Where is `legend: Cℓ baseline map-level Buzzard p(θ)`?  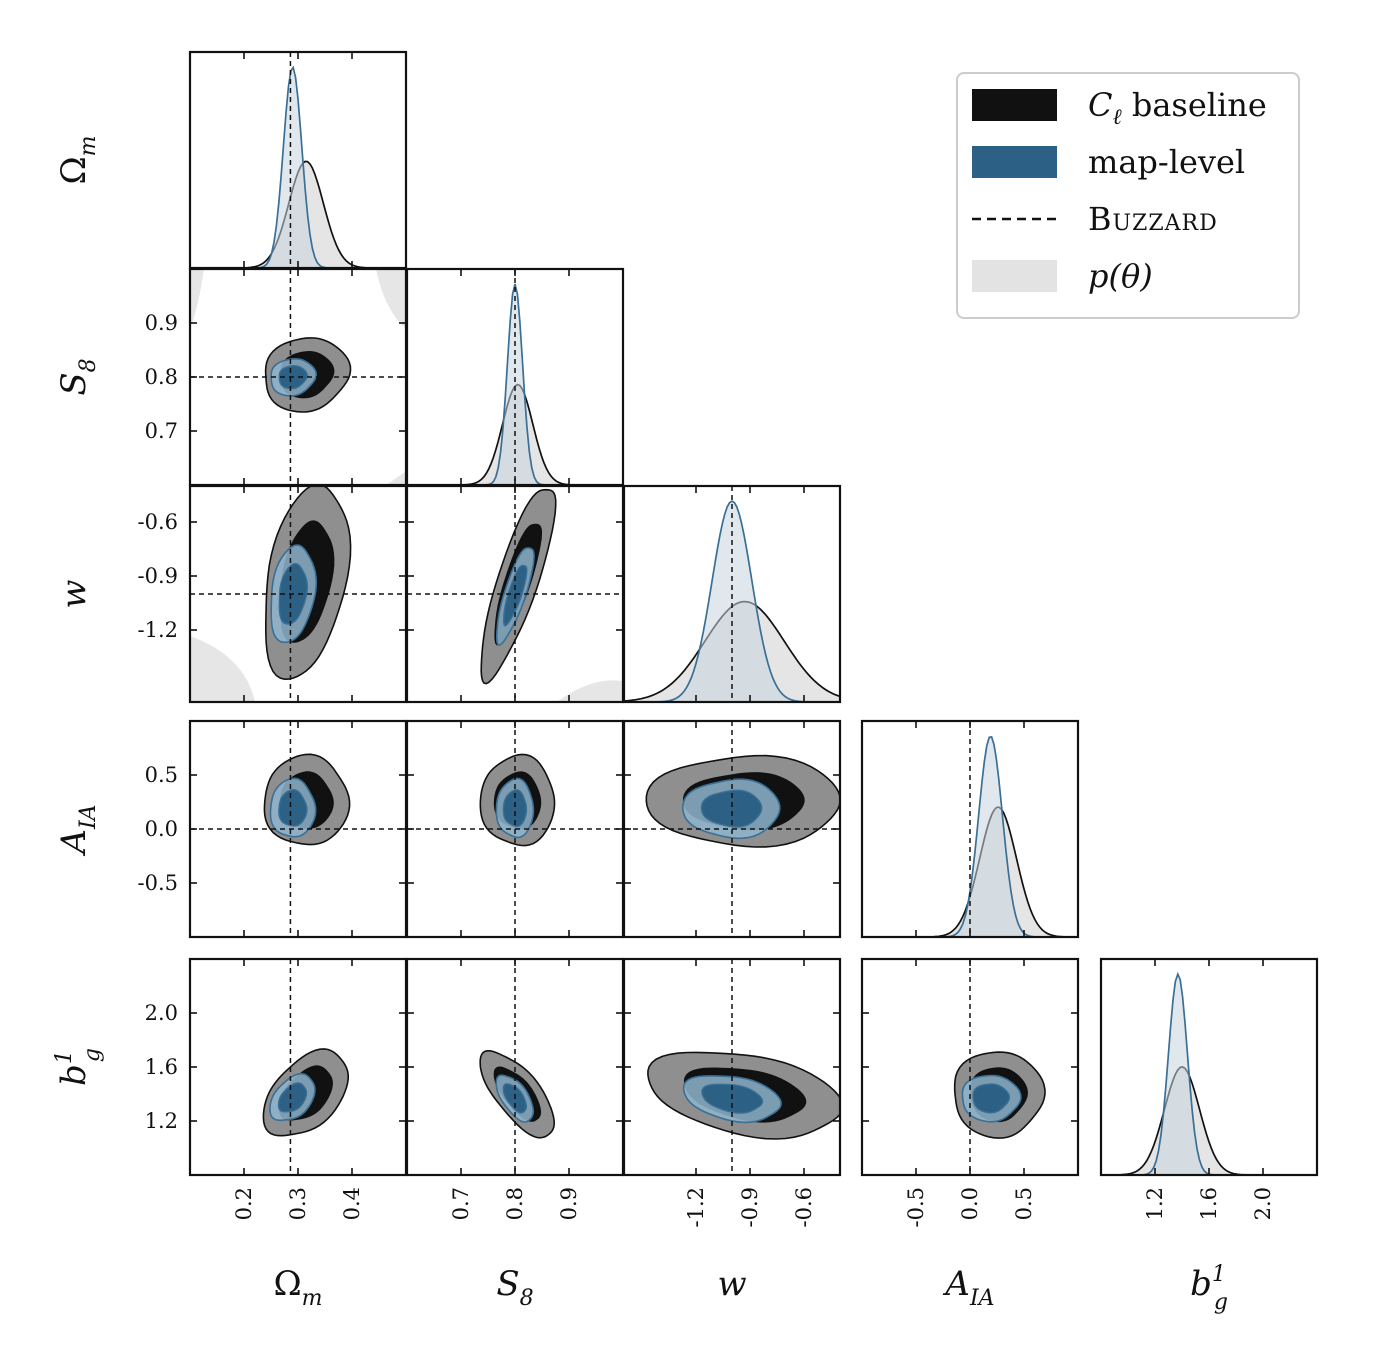
legend: Cℓ baseline map-level Buzzard p(θ) is located at coordinates (1128, 195).